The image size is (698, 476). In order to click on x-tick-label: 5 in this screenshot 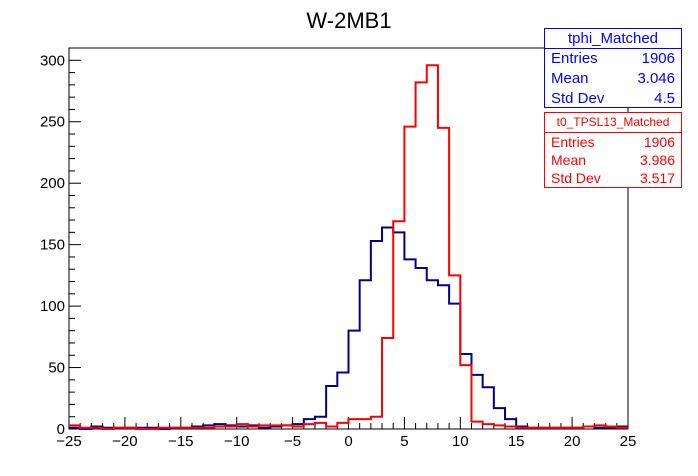, I will do `click(404, 441)`.